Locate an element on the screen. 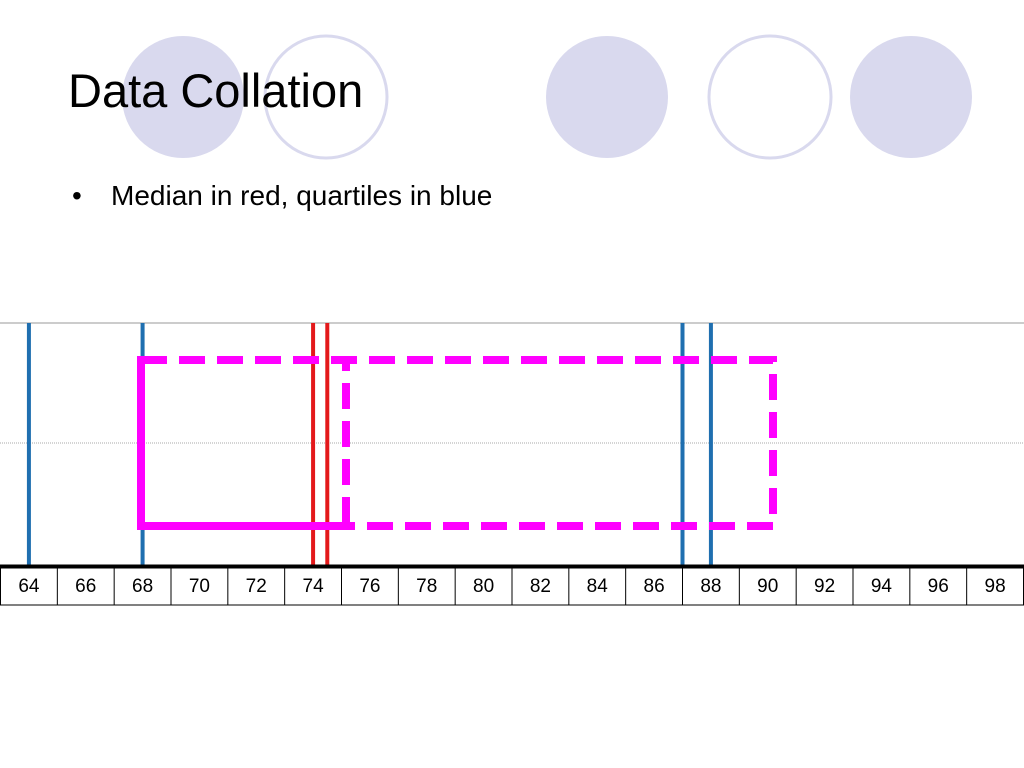  tick-label: 76 is located at coordinates (369, 586).